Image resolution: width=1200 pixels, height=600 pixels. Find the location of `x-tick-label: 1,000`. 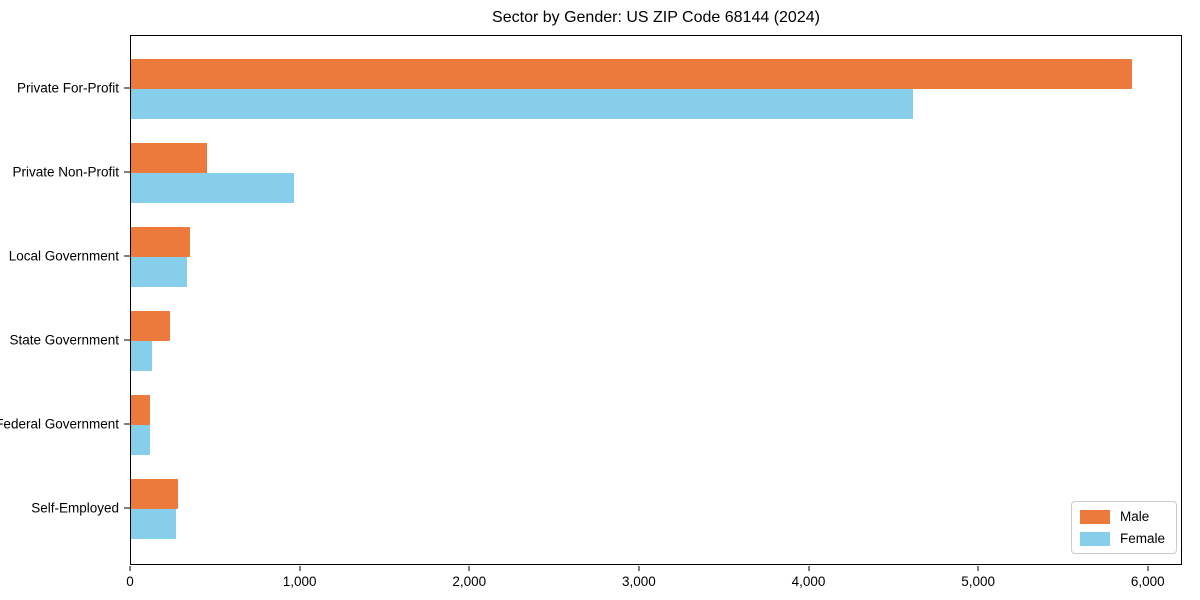

x-tick-label: 1,000 is located at coordinates (299, 581).